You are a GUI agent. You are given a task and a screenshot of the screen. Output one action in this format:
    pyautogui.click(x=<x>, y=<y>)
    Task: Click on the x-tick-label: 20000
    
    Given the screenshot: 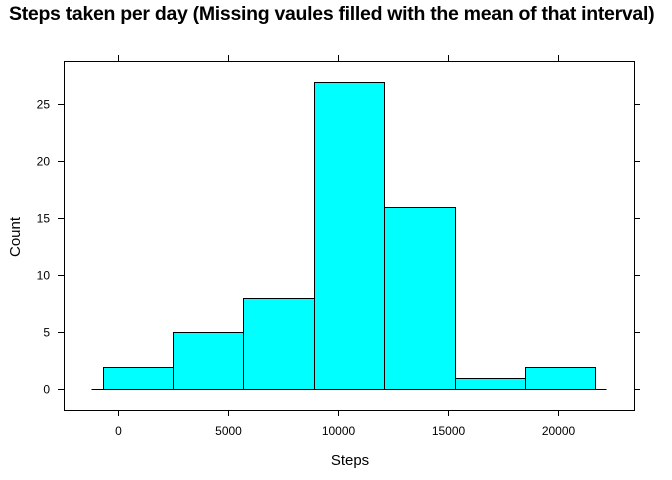 What is the action you would take?
    pyautogui.click(x=559, y=431)
    